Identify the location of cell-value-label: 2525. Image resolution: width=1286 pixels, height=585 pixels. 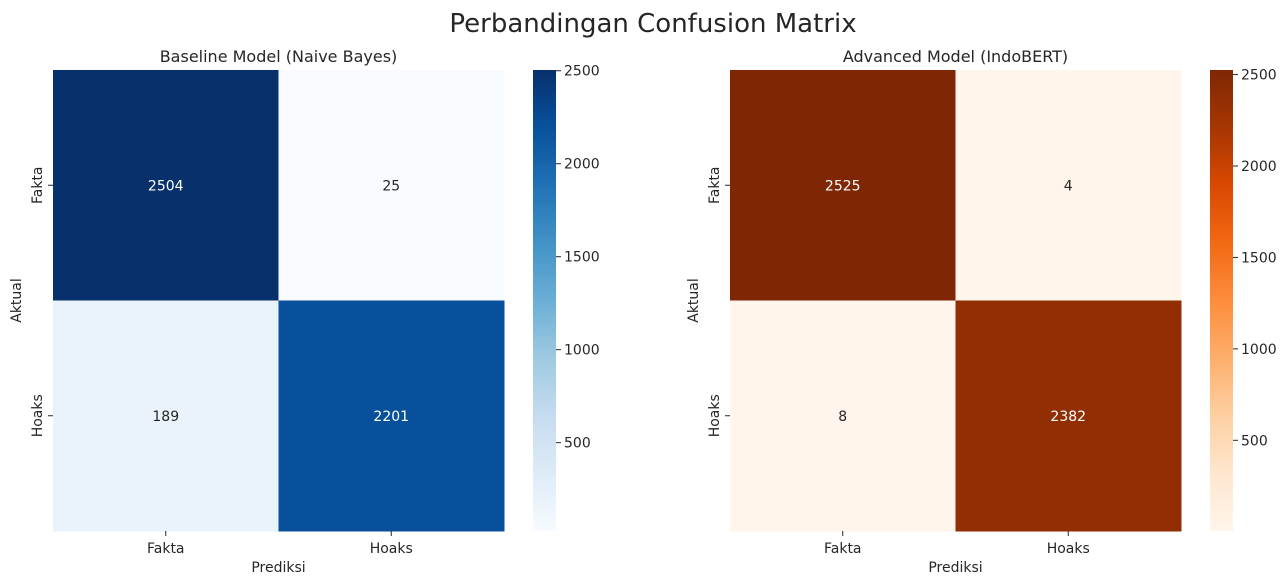
(843, 186).